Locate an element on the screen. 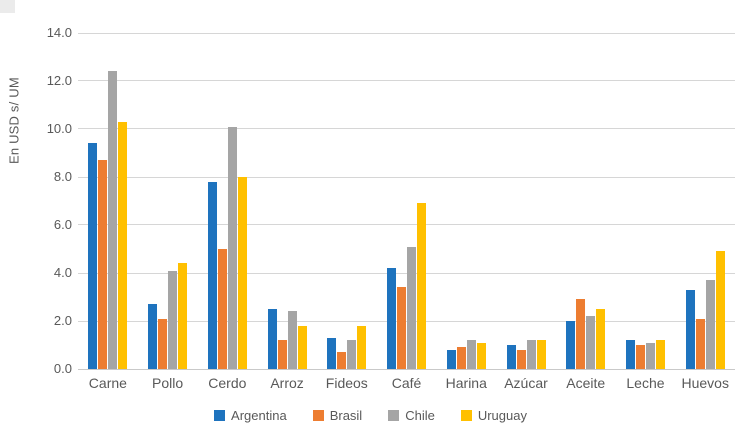 The image size is (741, 446). bar-brasil-cerdo is located at coordinates (222, 309).